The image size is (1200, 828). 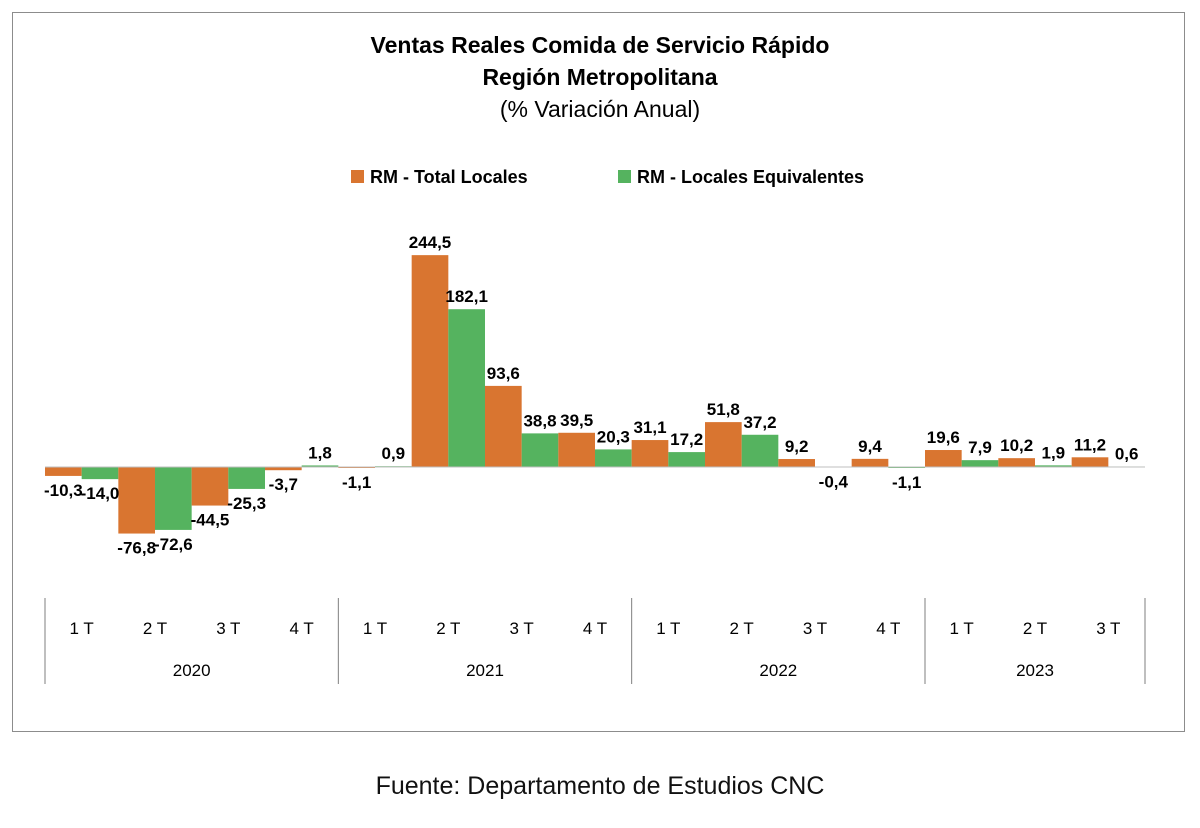 What do you see at coordinates (1035, 670) in the screenshot?
I see `tick-label-year-2023: 2023` at bounding box center [1035, 670].